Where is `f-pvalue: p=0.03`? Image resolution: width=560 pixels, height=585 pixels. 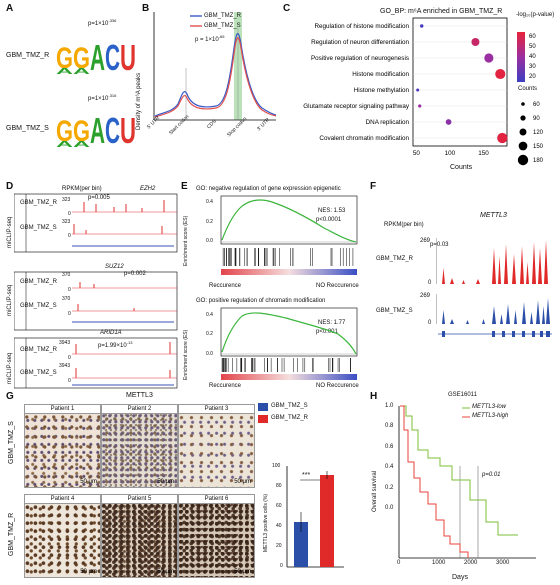 f-pvalue: p=0.03 is located at coordinates (439, 245).